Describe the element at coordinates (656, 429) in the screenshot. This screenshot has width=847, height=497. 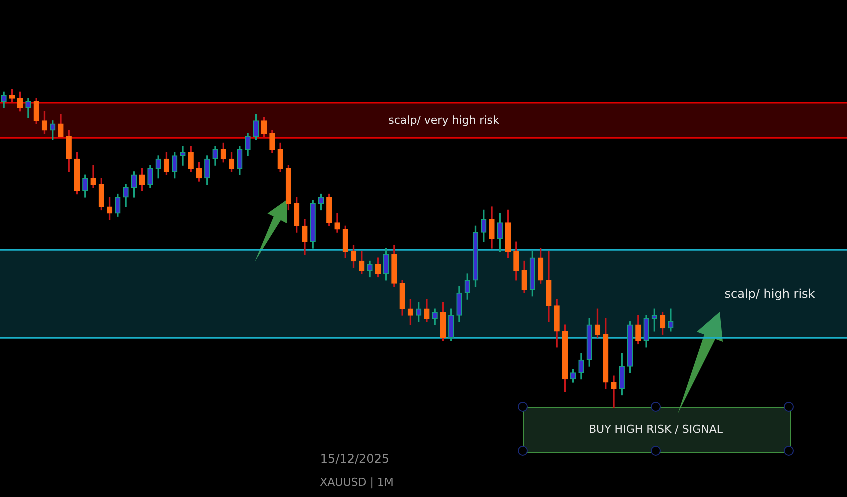
I see `text: BUY HIGH RISK / SIGNAL` at that location.